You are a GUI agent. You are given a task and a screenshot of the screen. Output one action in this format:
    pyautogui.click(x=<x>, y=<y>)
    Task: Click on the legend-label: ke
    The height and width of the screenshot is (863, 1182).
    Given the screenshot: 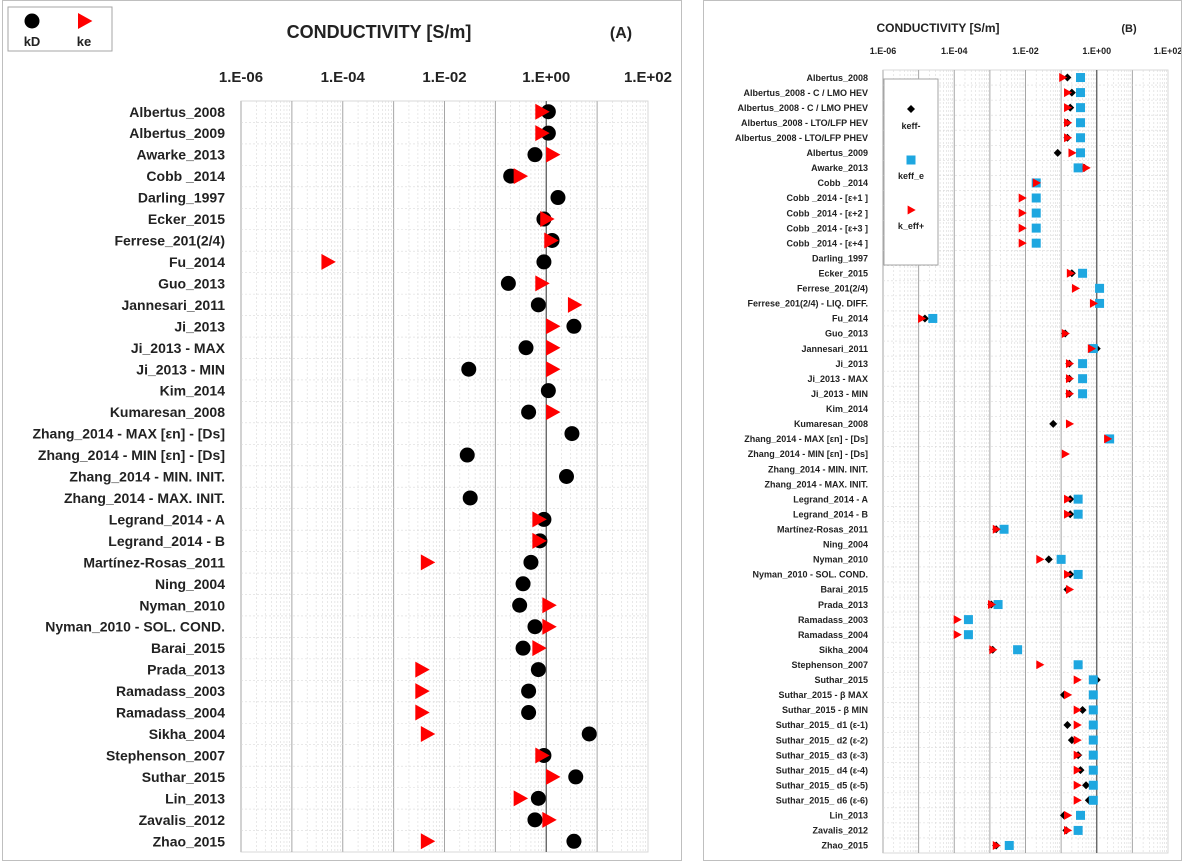 What is the action you would take?
    pyautogui.click(x=84, y=41)
    